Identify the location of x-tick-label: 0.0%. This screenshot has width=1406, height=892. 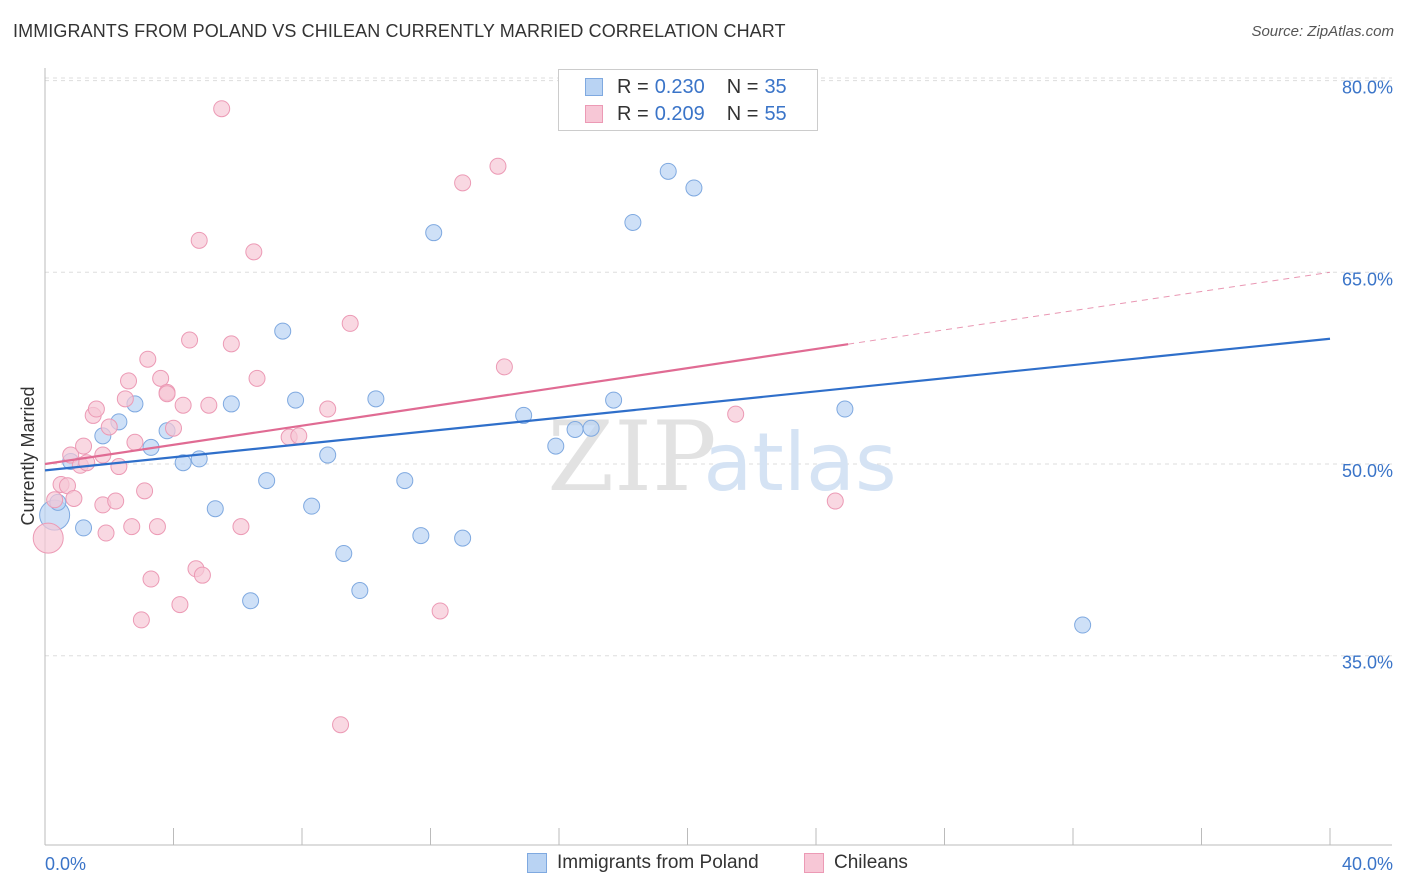
(65, 864).